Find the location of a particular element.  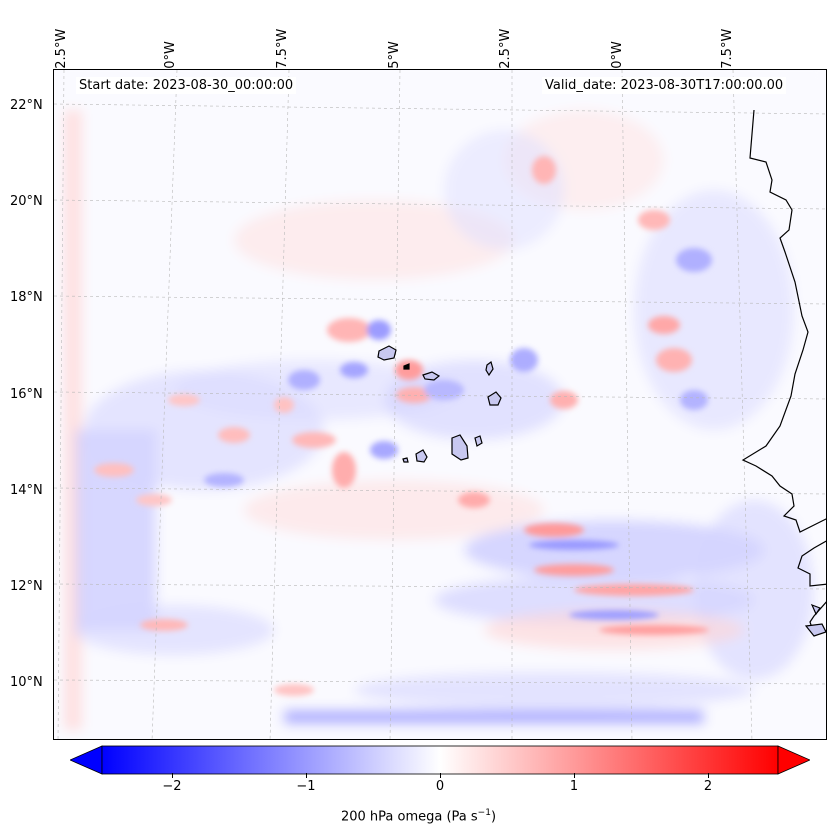

lat-label-10n: 10°N is located at coordinates (26, 682).